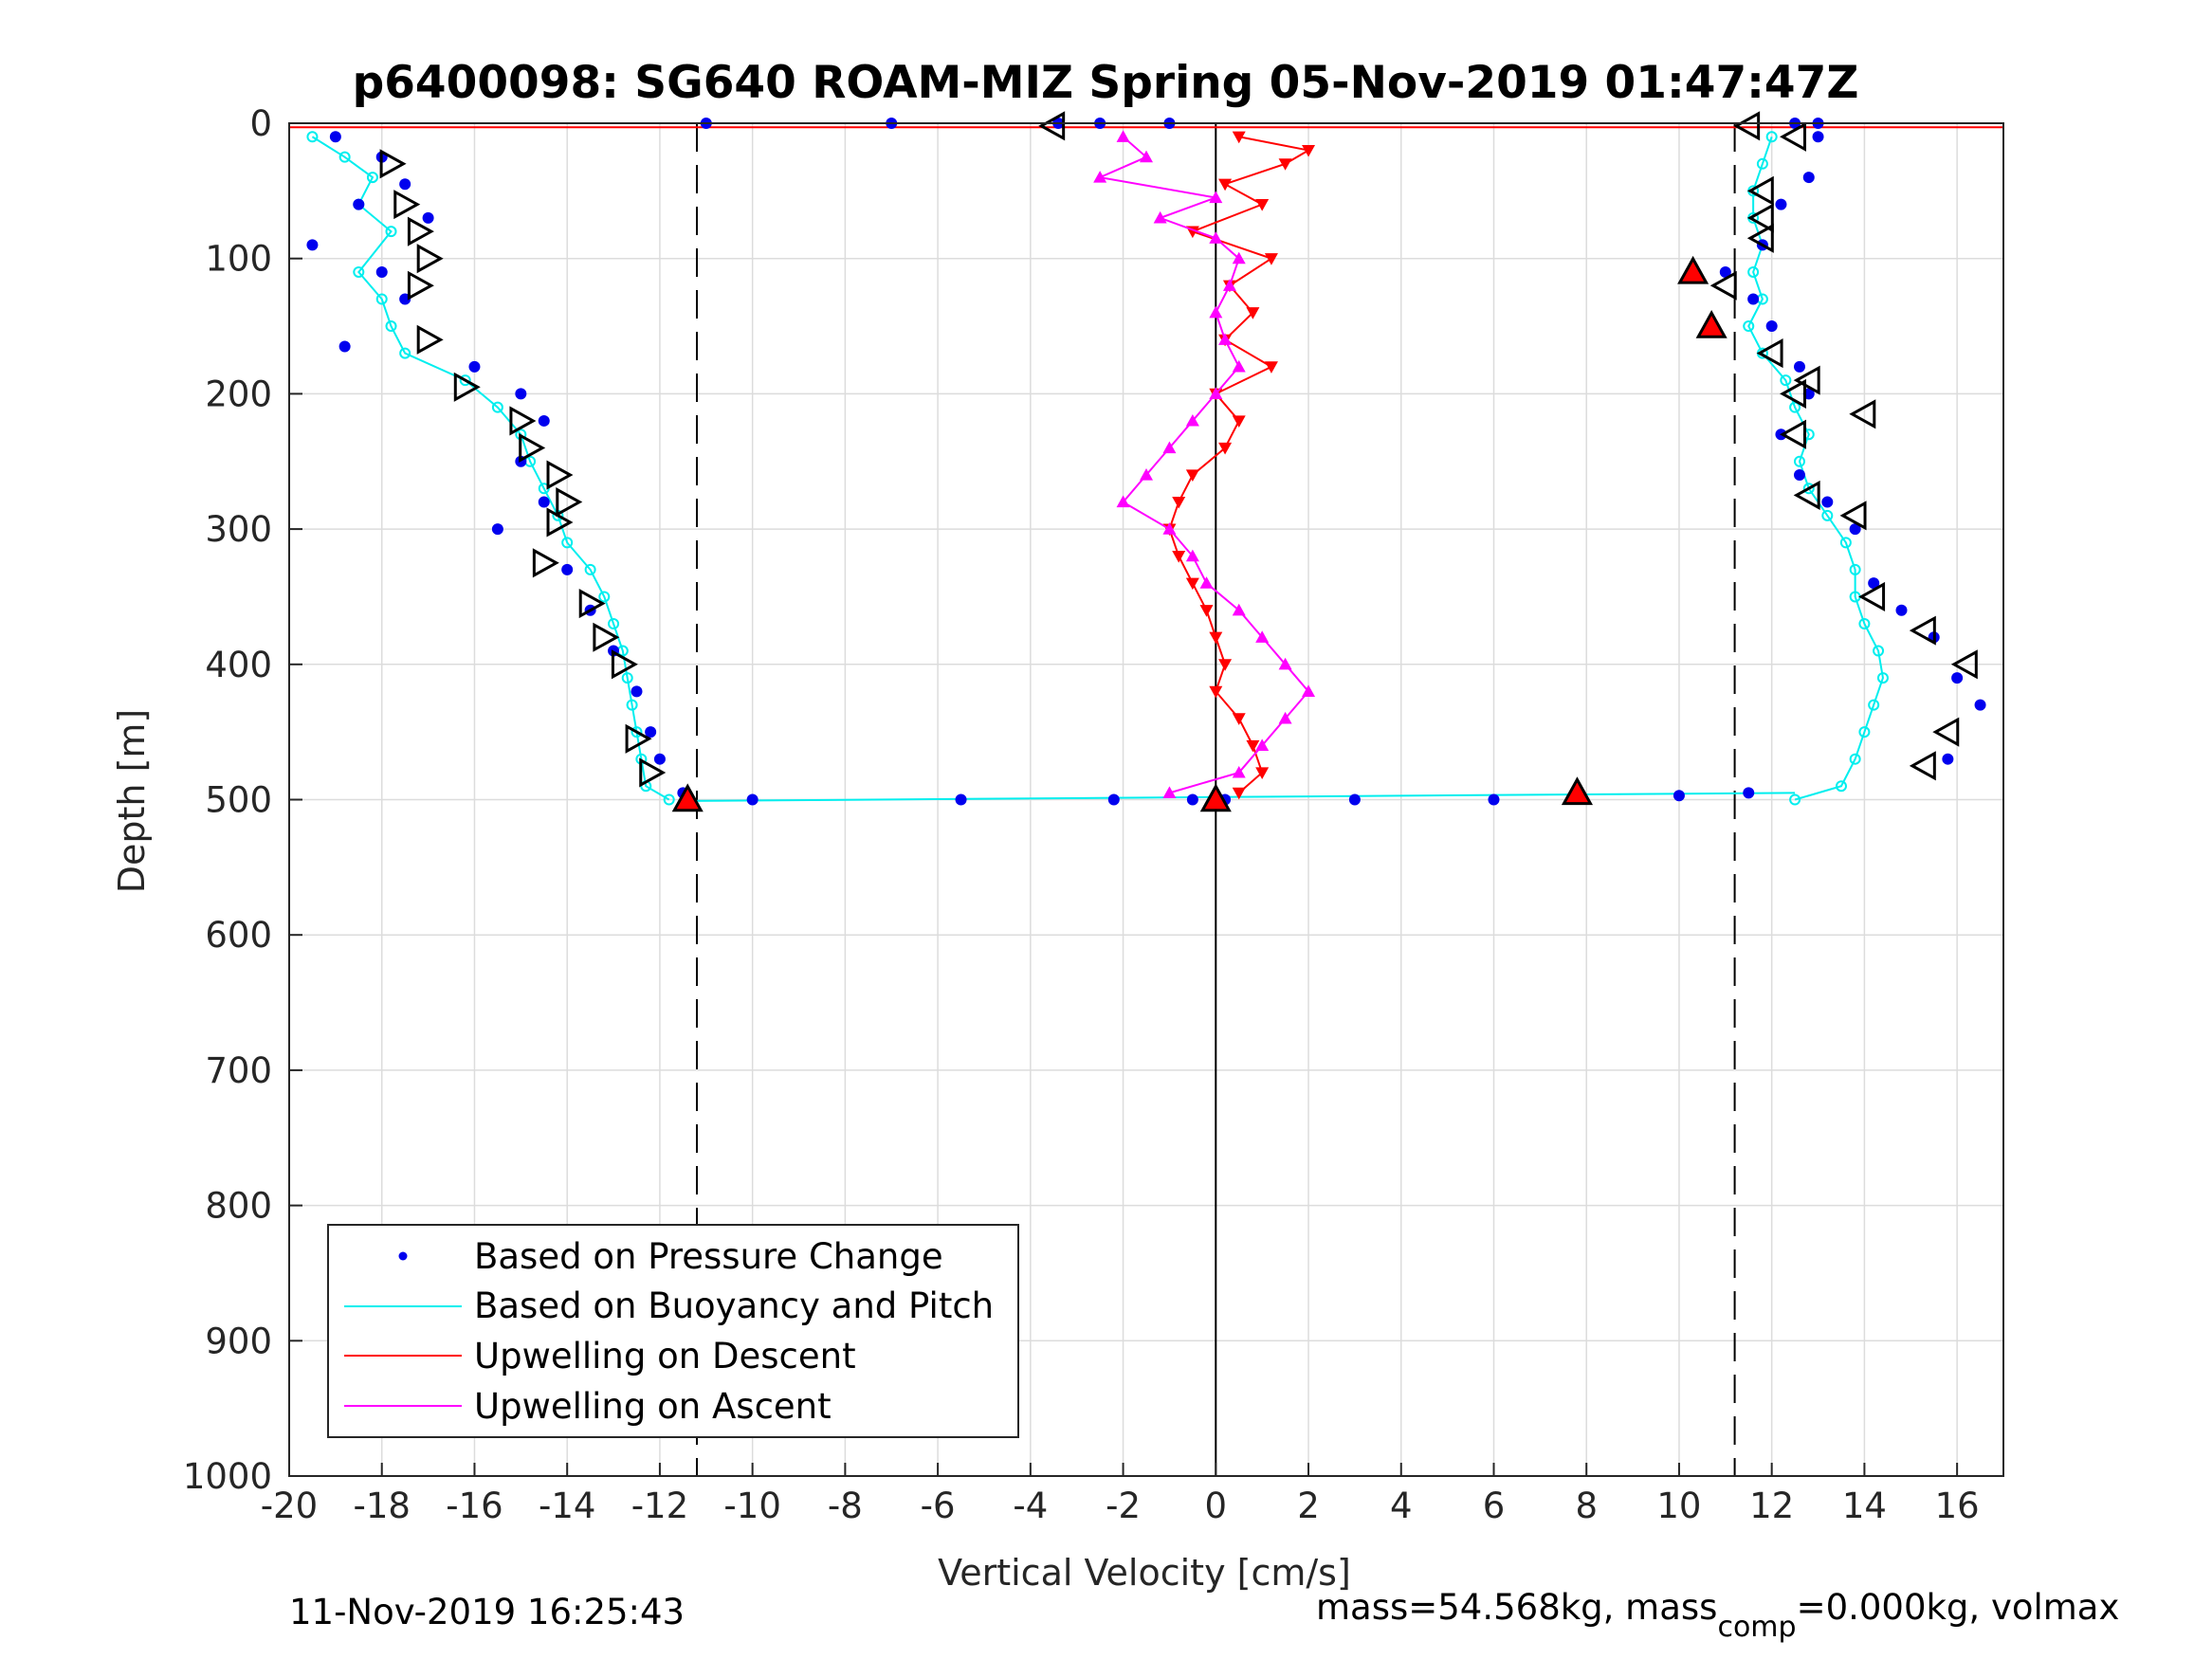 The height and width of the screenshot is (1659, 2212). What do you see at coordinates (487, 1612) in the screenshot?
I see `footer-timestamp: 11-Nov-2019 16:25:43` at bounding box center [487, 1612].